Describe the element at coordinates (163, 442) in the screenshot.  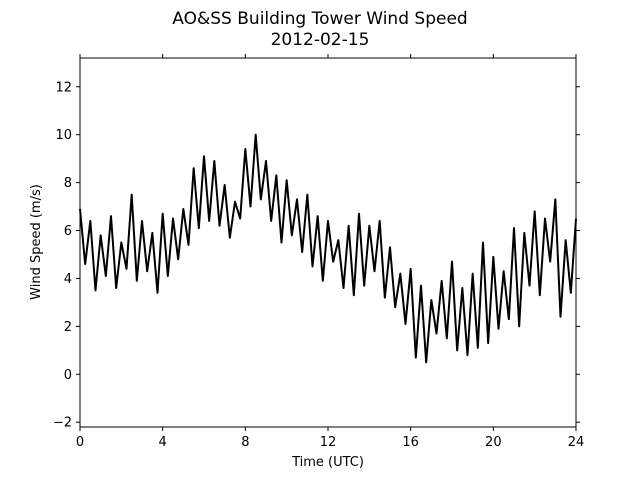
I see `x-tick-label: 4` at that location.